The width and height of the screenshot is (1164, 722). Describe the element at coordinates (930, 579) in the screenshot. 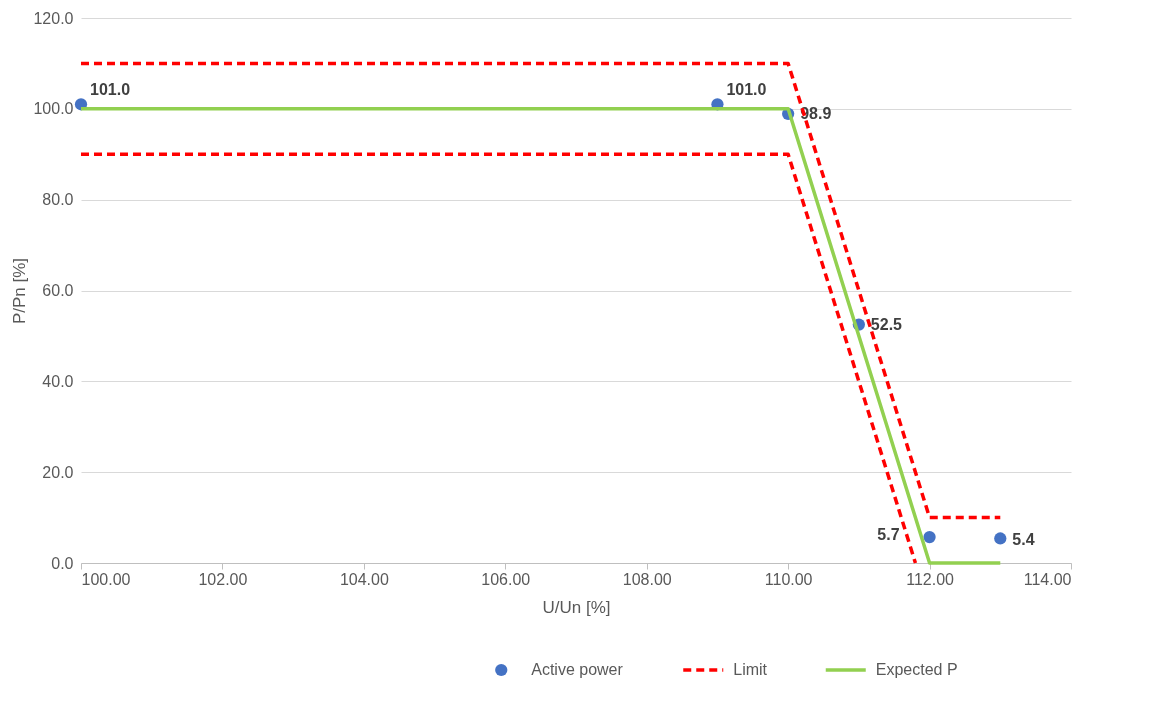

I see `x-tick-label: 112.00` at that location.